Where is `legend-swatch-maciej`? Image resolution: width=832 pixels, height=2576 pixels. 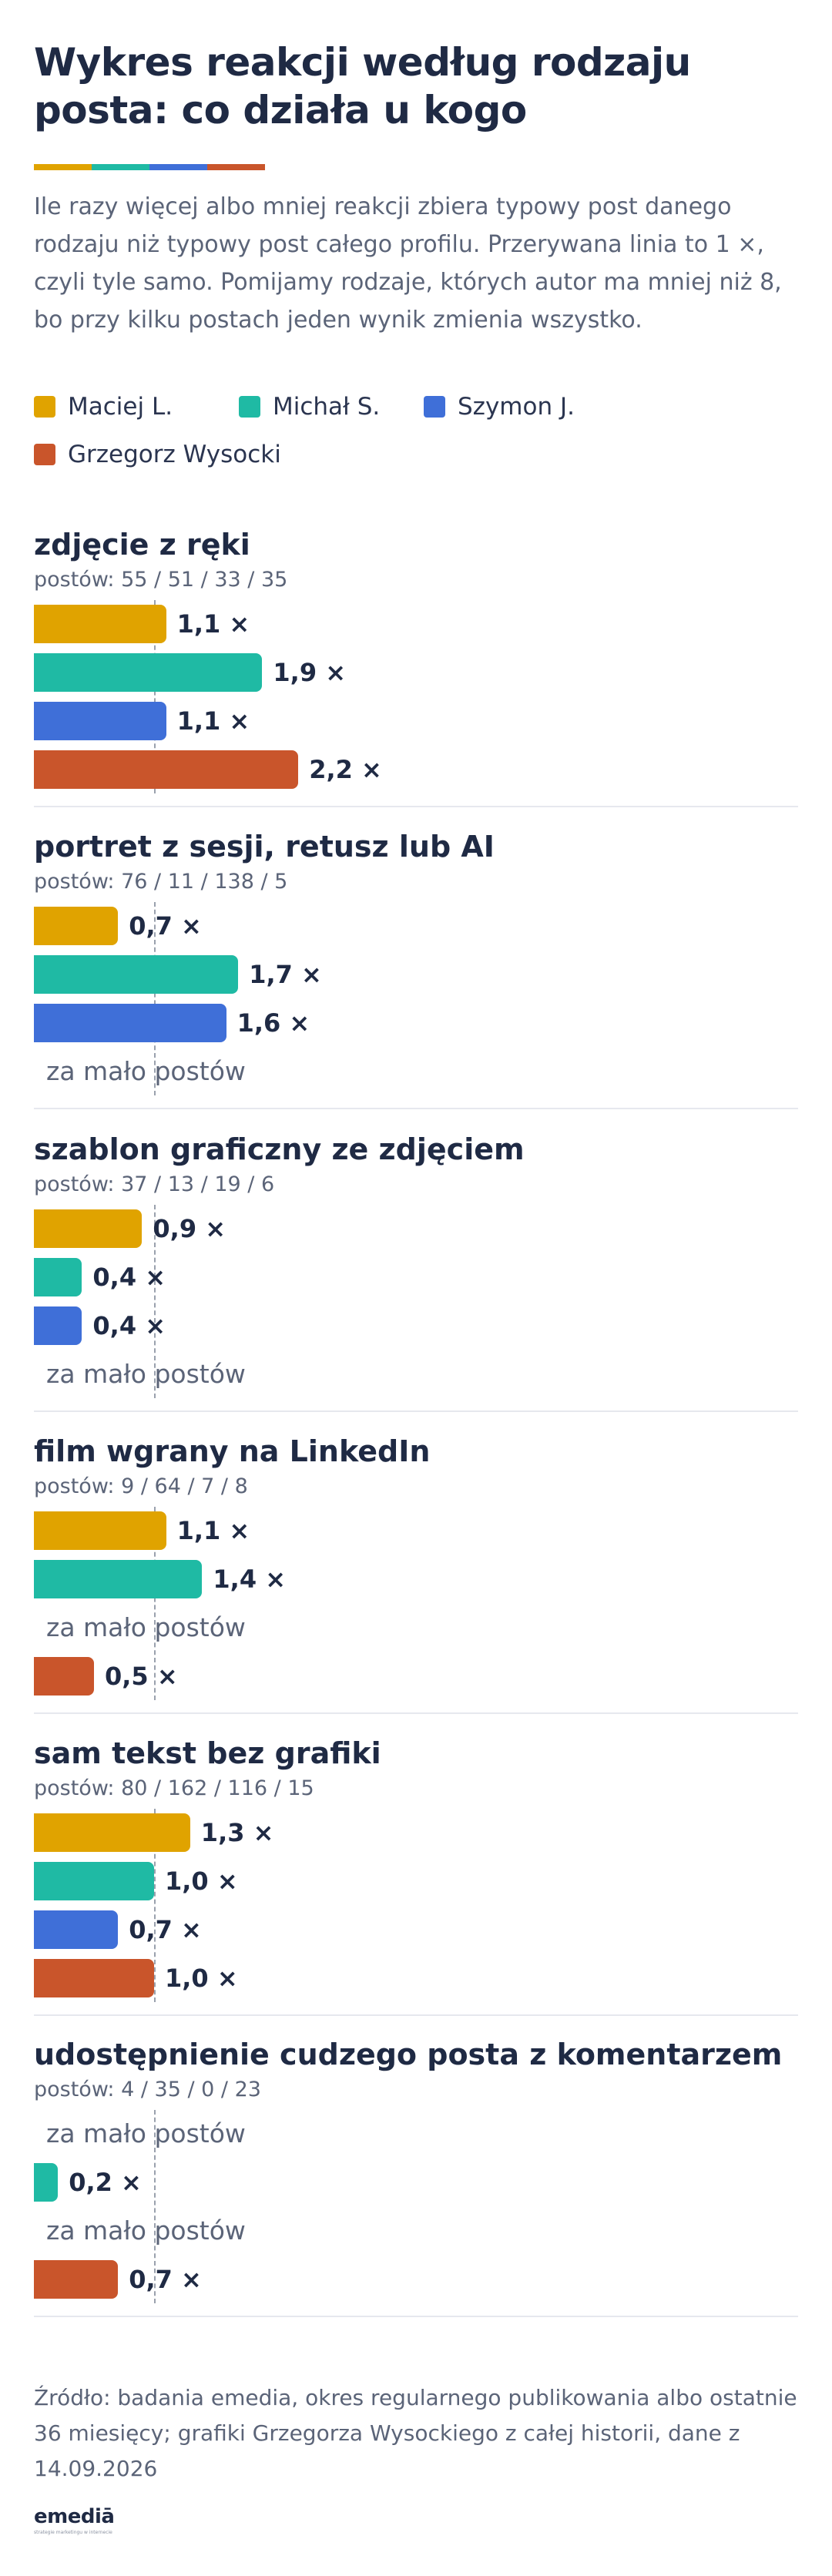
legend-swatch-maciej is located at coordinates (44, 407).